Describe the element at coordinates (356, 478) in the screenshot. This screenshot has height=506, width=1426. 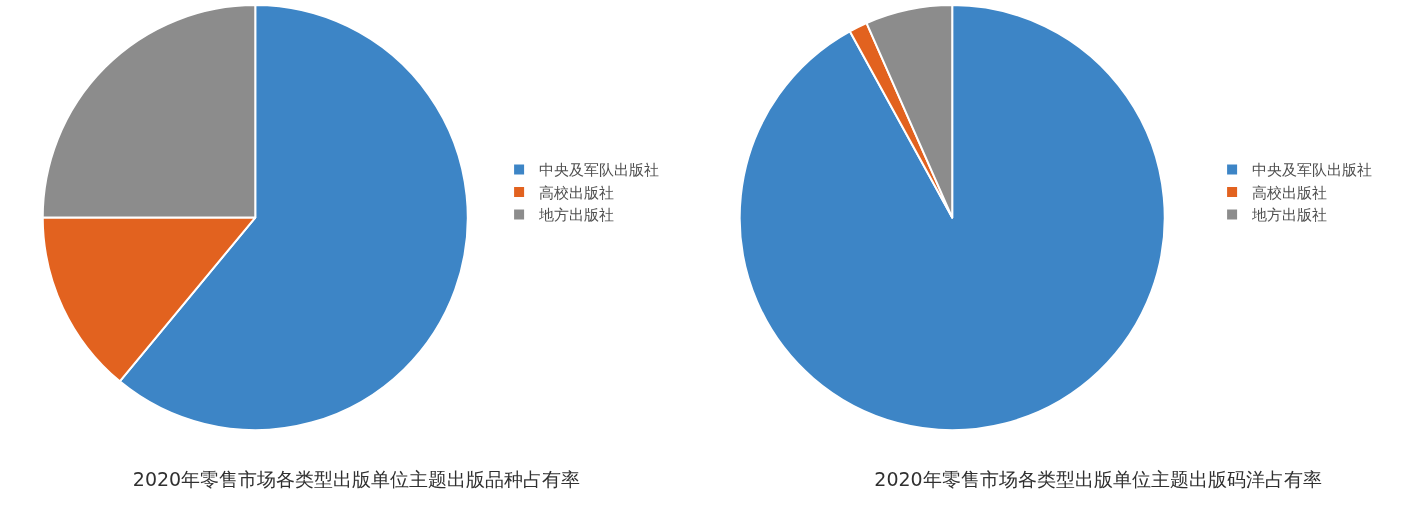
I see `text: 2020年零售市场各类型出版单位主题出版品种占有率` at that location.